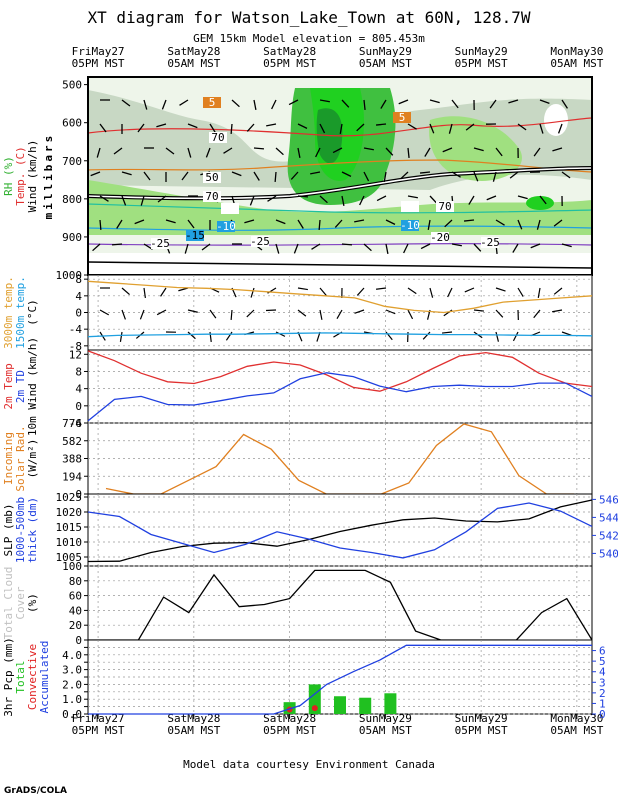 The width and height of the screenshot is (618, 800). What do you see at coordinates (340, 531) in the screenshot?
I see `series-slp` at bounding box center [340, 531].